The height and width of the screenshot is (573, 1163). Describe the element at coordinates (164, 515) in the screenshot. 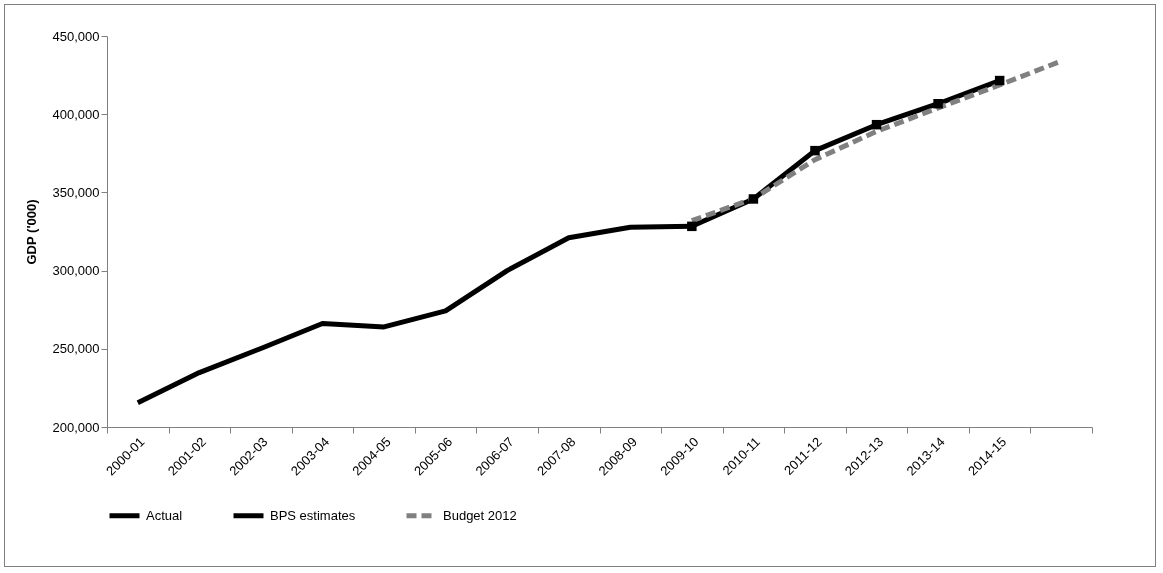

I see `legend-label: Actual` at that location.